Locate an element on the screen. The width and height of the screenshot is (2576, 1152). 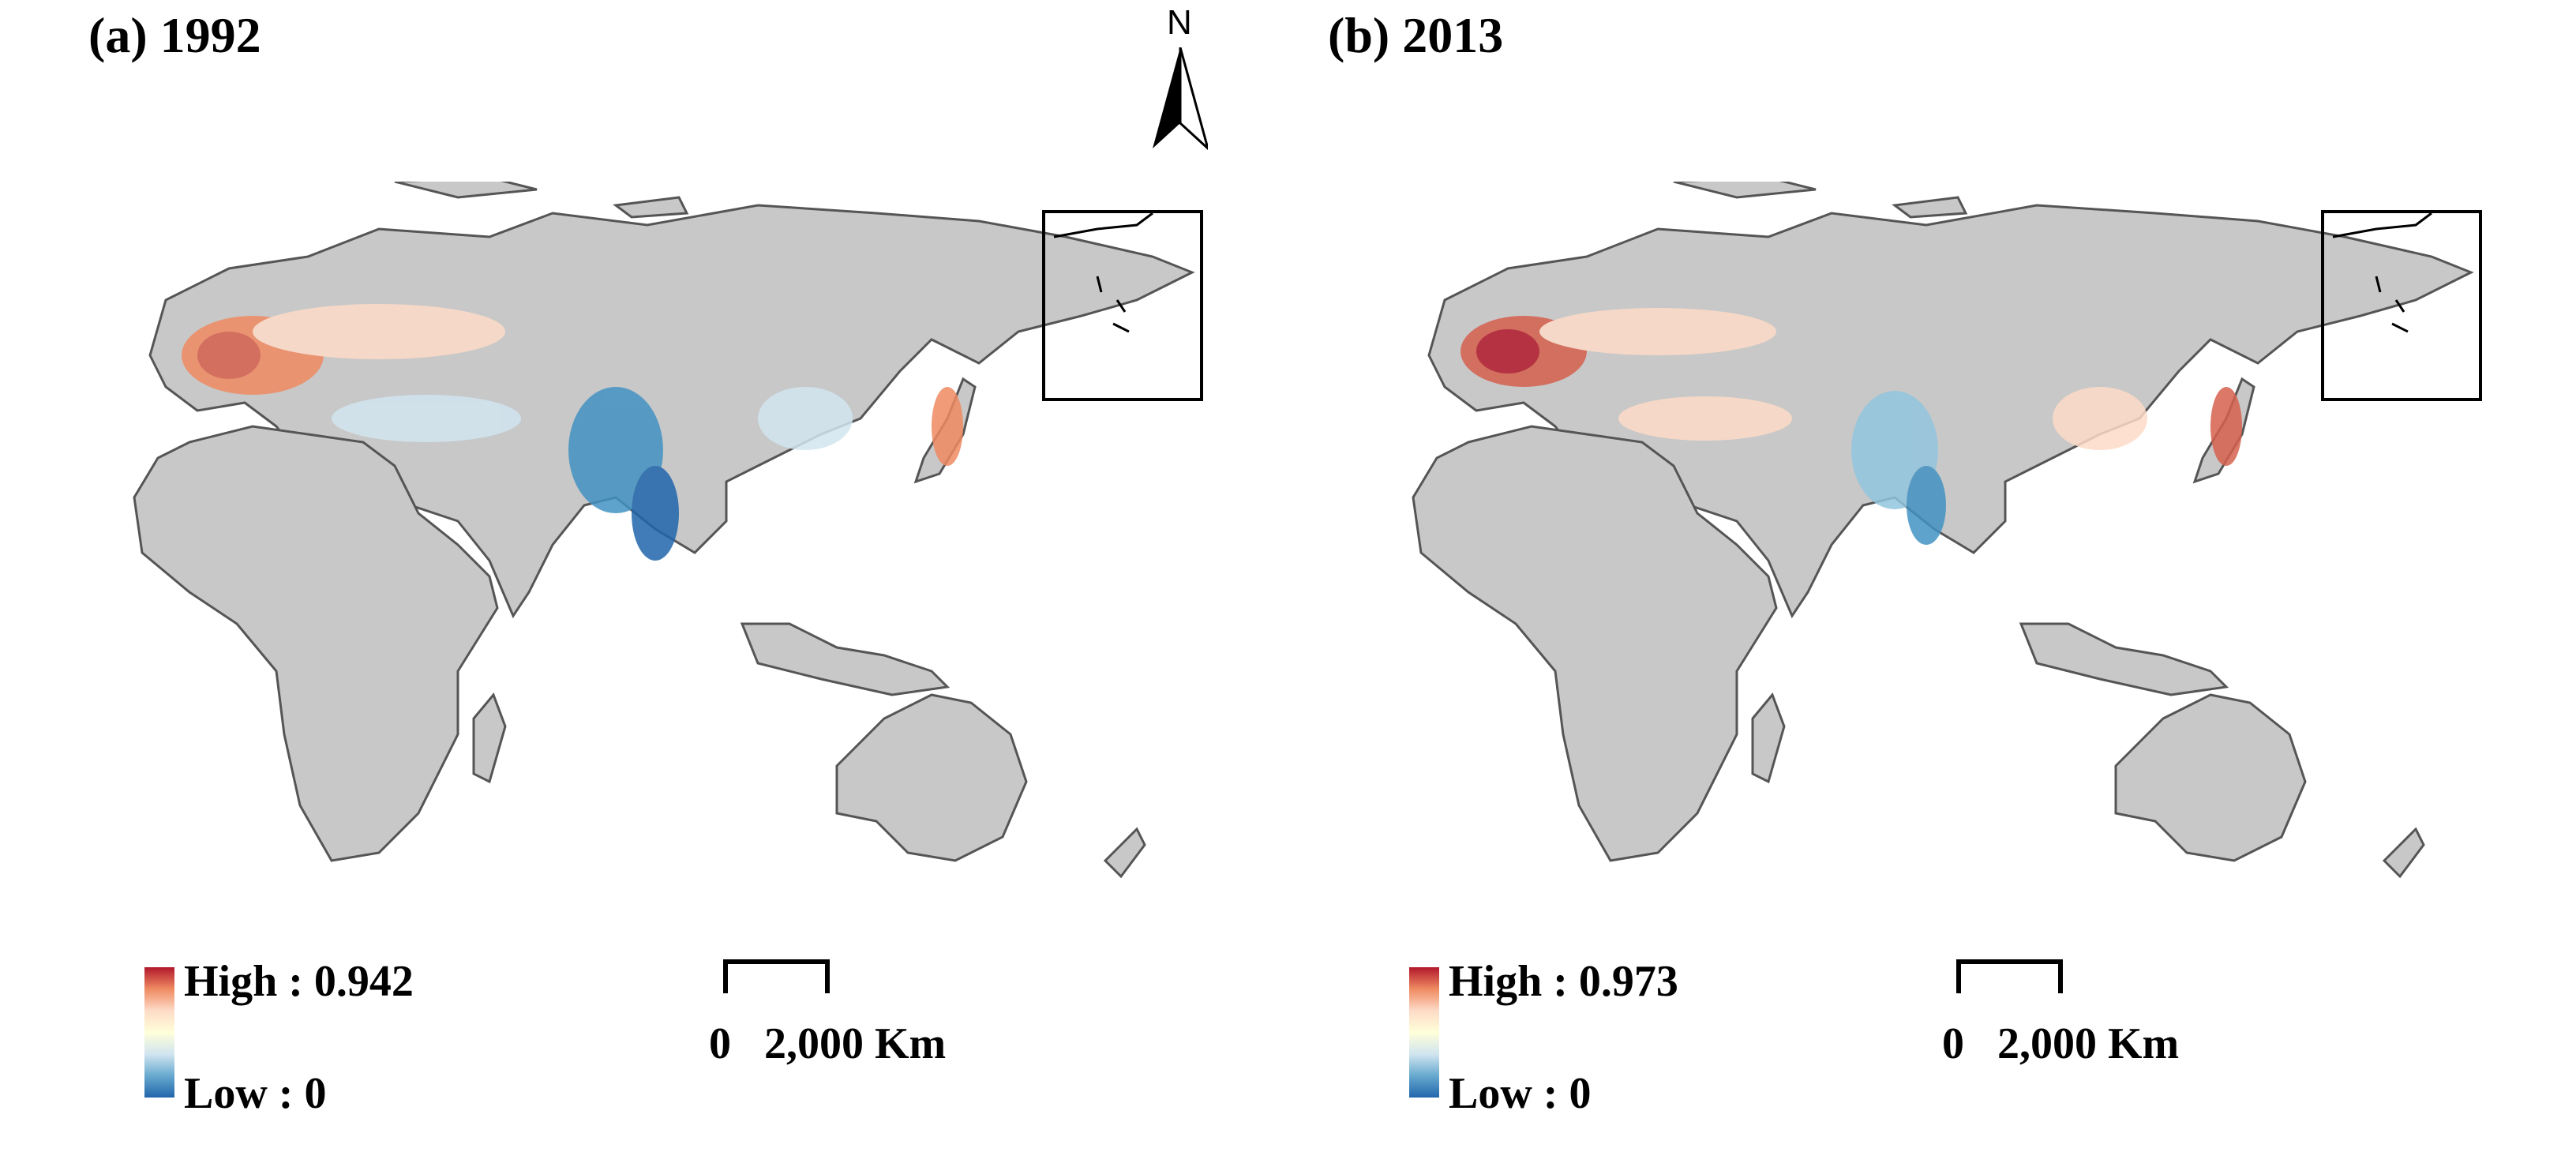
legend-2013: High : 0.973 Low : 0 is located at coordinates (1630, 1041).